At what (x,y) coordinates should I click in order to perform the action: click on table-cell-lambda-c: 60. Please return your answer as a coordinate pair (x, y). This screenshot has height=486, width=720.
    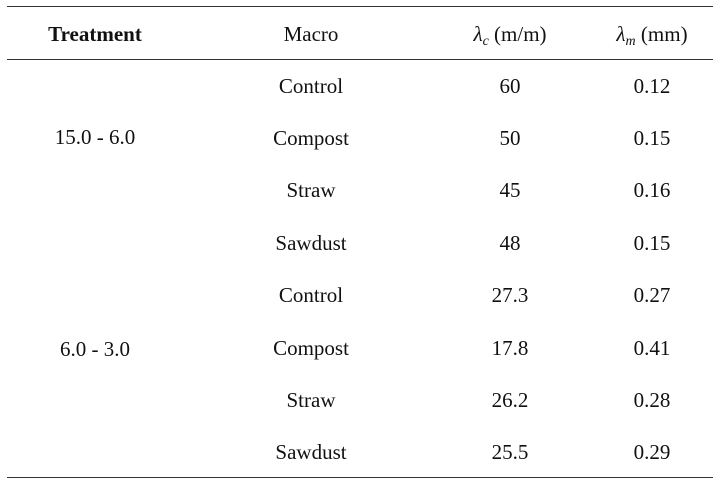
    Looking at the image, I should click on (510, 86).